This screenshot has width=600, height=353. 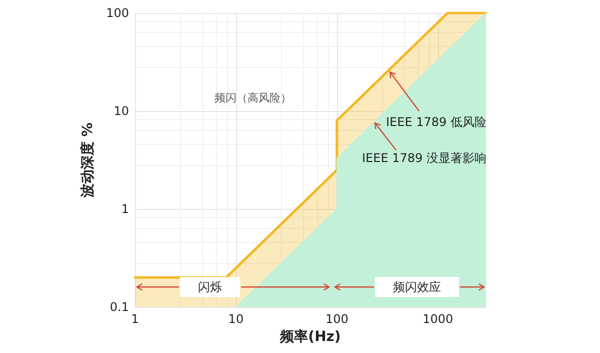 What do you see at coordinates (236, 319) in the screenshot?
I see `x-tick-label: 10` at bounding box center [236, 319].